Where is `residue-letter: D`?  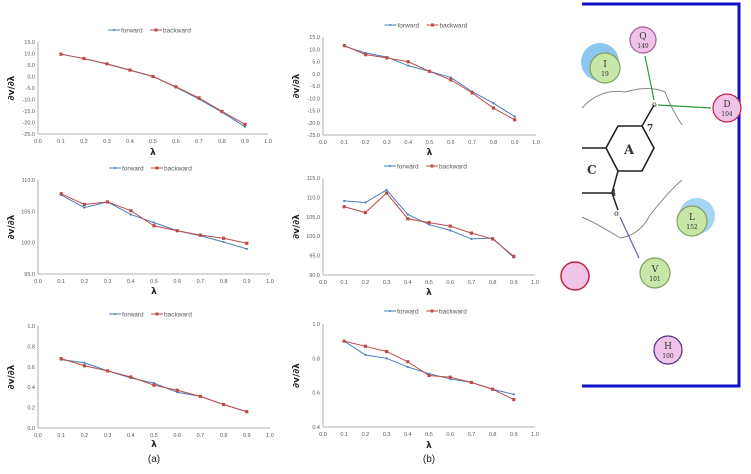
residue-letter: D is located at coordinates (726, 105).